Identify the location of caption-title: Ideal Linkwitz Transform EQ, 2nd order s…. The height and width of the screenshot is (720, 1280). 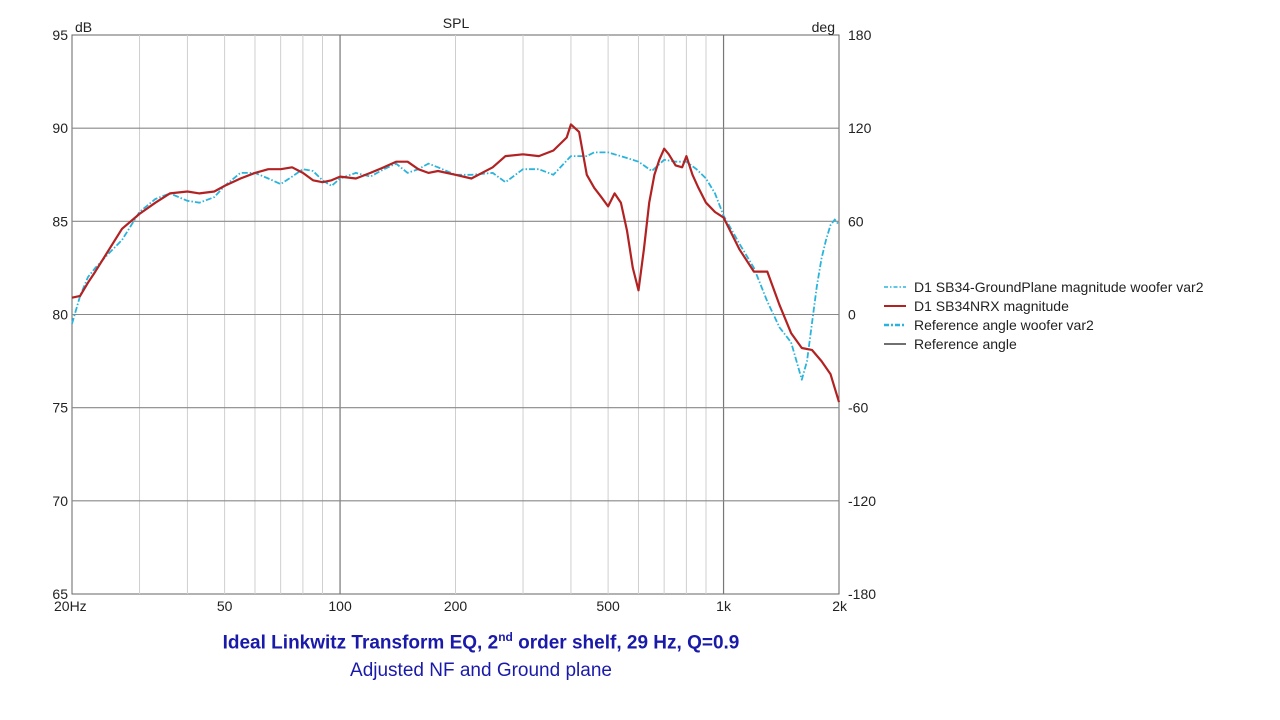
(481, 642).